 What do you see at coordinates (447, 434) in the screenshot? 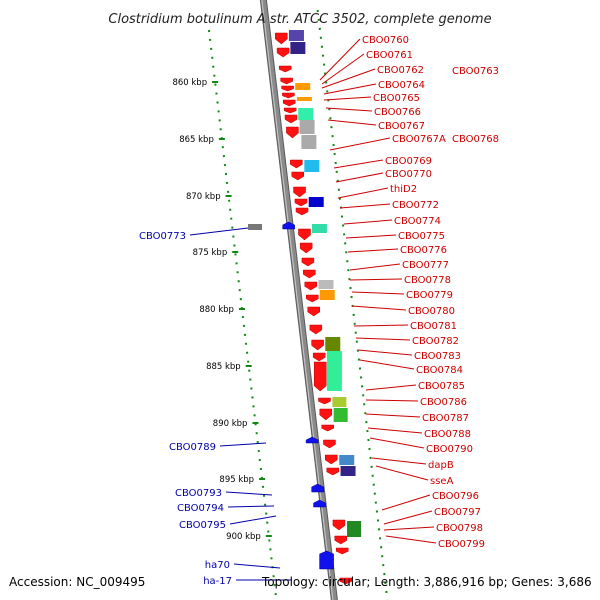
I see `gene-label-forward: CBO0788` at bounding box center [447, 434].